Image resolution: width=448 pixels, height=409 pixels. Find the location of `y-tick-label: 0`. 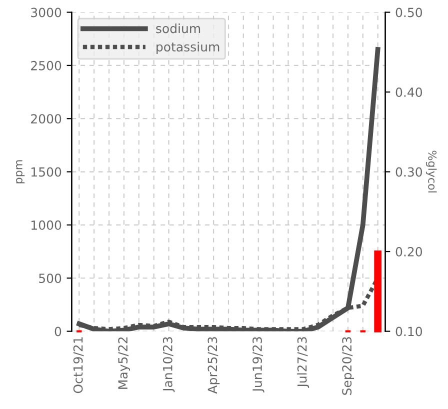

y-tick-label: 0 is located at coordinates (58, 331).